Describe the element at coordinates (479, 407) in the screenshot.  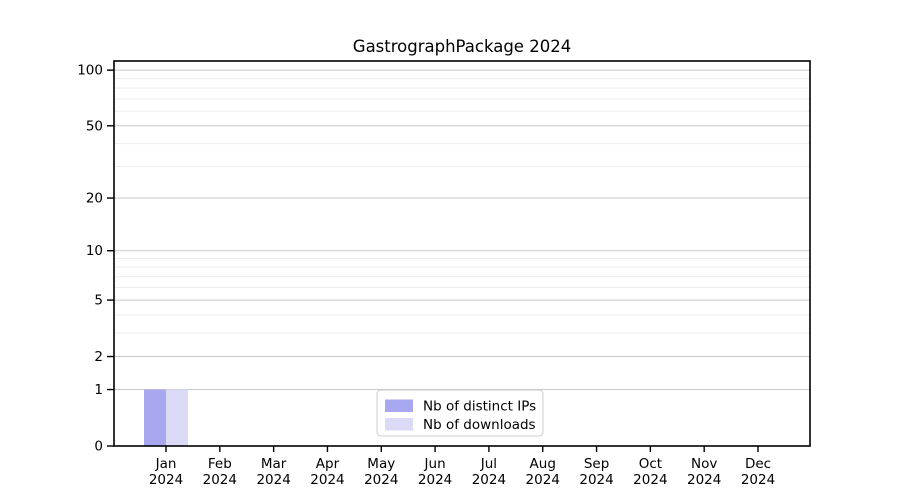
I see `legend-label: Nb of distinct IPs` at that location.